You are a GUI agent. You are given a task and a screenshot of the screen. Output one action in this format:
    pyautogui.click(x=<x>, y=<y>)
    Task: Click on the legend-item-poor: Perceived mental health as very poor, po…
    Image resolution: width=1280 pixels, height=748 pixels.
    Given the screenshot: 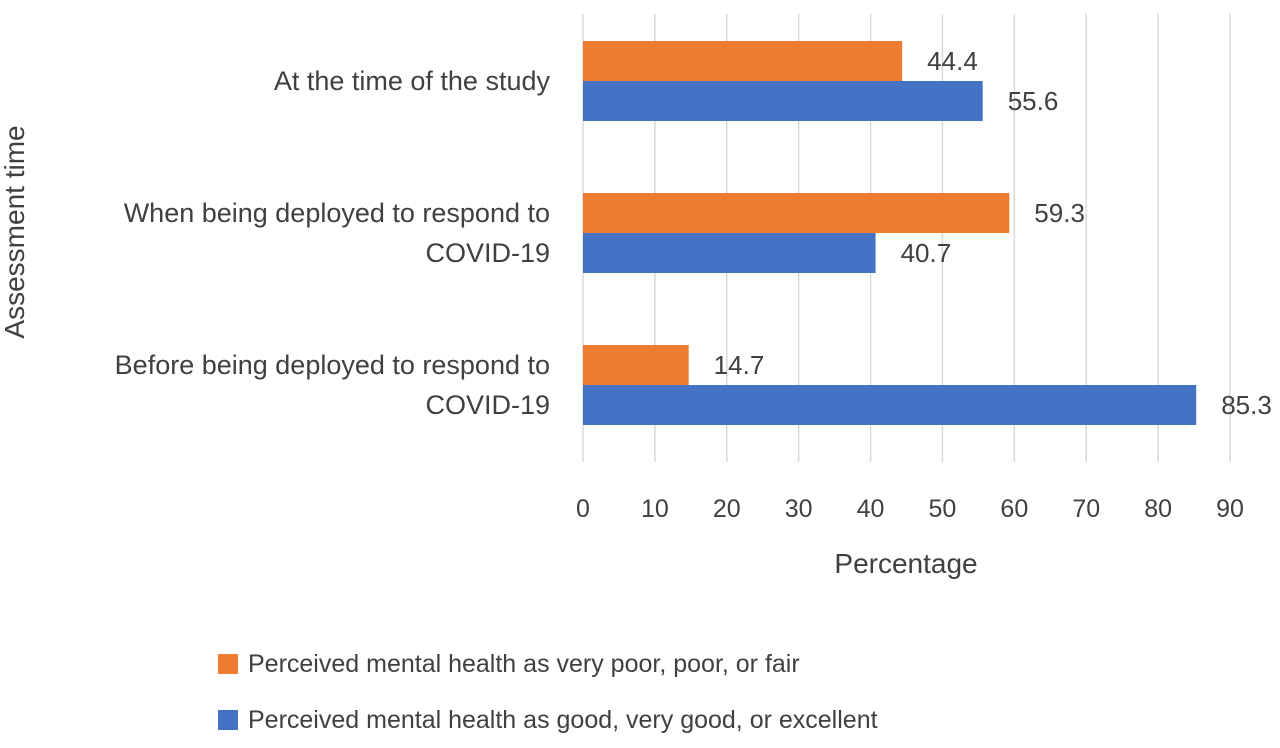 What is the action you would take?
    pyautogui.click(x=548, y=664)
    